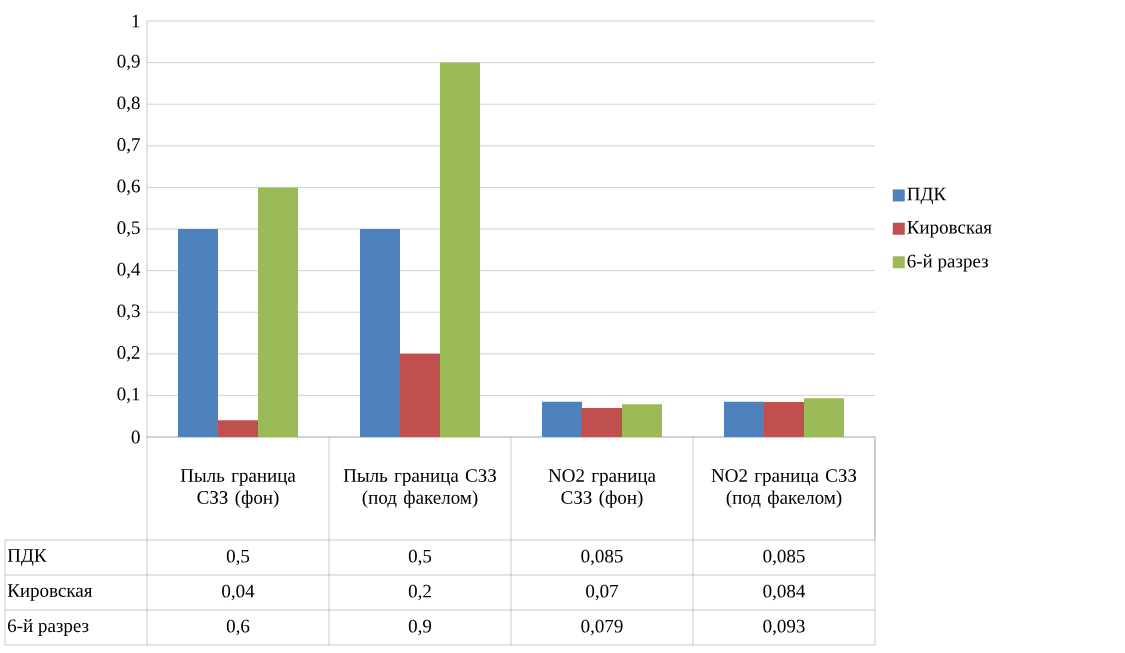  What do you see at coordinates (784, 488) in the screenshot?
I see `x-tick-label: NO2 граница СЗЗ (под факелом)` at bounding box center [784, 488].